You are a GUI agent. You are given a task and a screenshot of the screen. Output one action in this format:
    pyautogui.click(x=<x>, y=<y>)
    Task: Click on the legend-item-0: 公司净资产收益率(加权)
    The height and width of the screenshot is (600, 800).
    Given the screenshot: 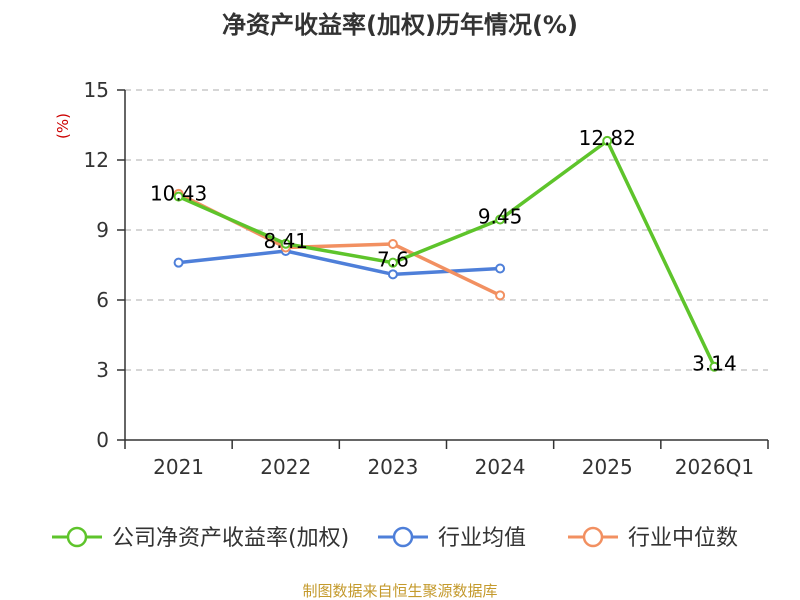 What is the action you would take?
    pyautogui.click(x=200, y=538)
    